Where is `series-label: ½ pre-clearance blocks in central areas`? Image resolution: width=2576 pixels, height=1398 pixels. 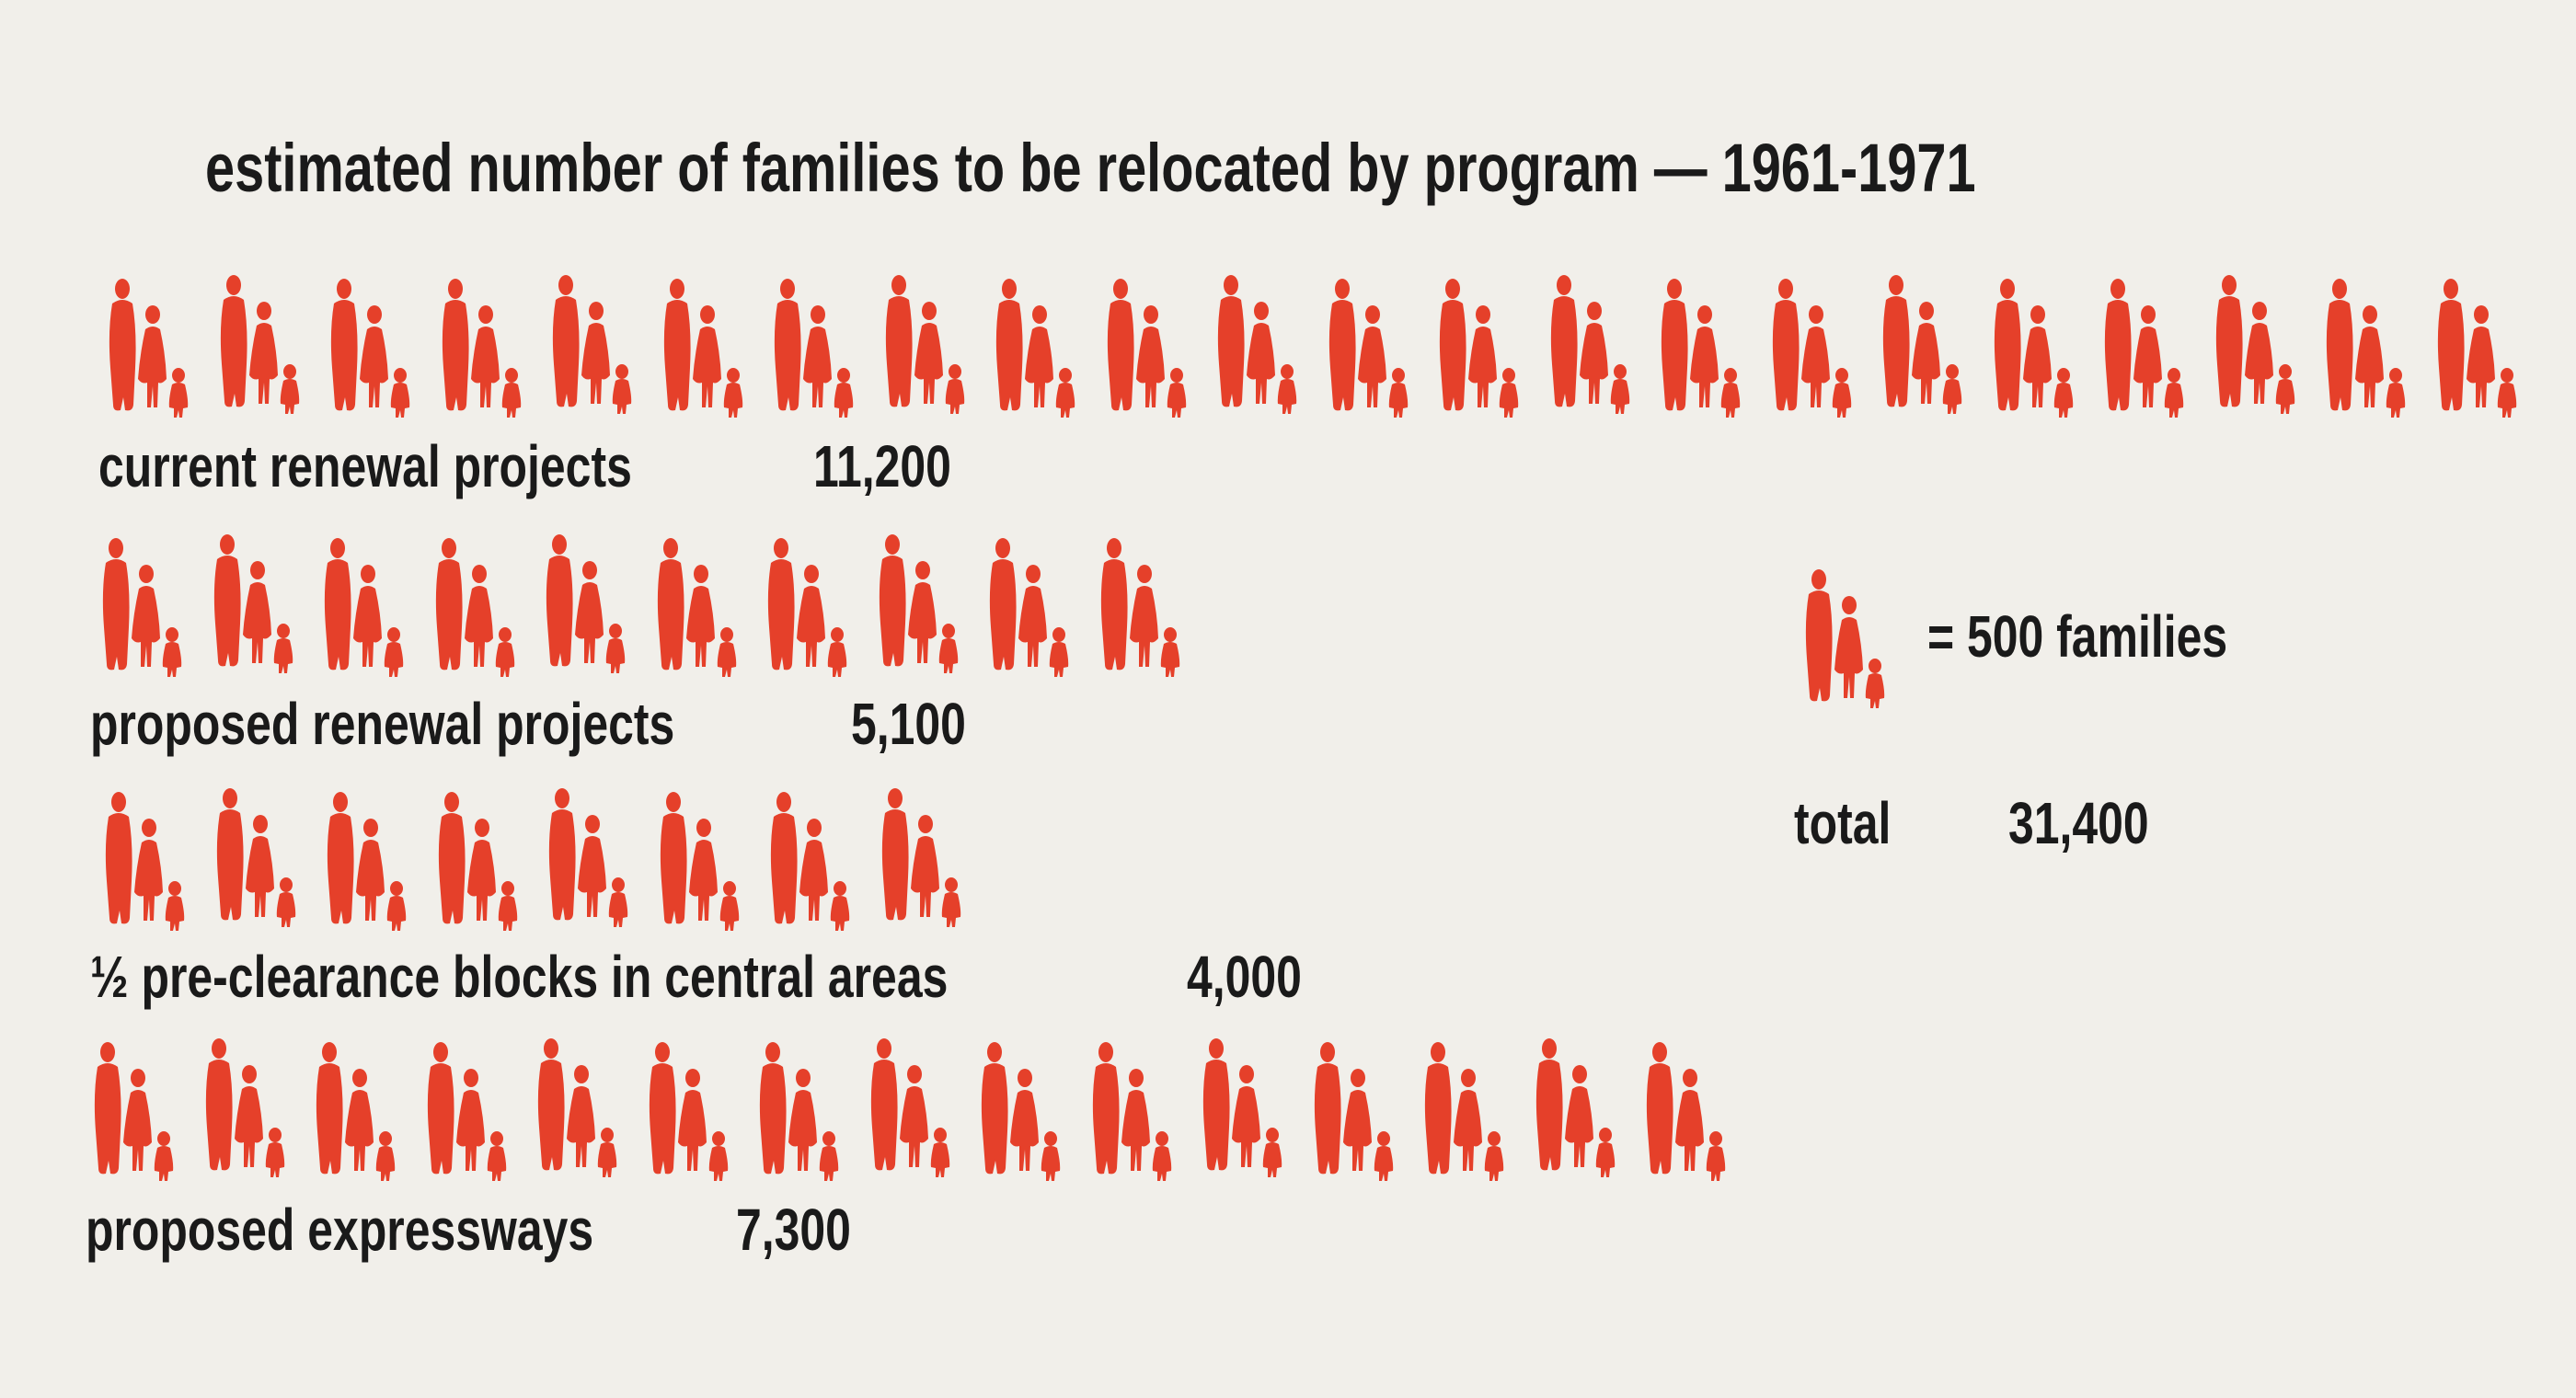
series-label: ½ pre-clearance blocks in central areas is located at coordinates (519, 977).